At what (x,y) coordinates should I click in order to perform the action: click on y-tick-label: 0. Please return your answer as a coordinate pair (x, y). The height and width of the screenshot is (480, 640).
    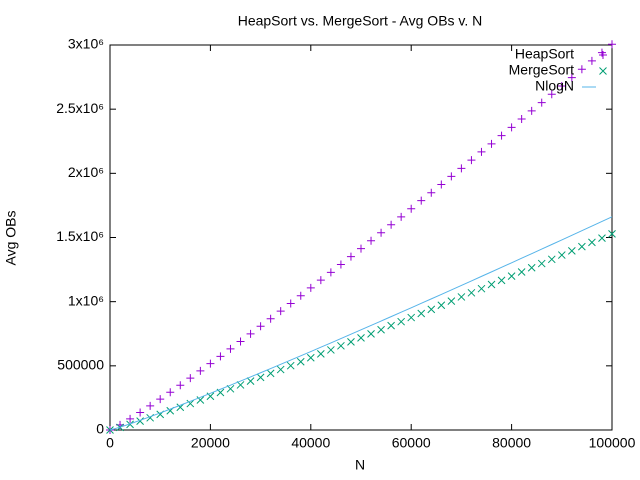
    Looking at the image, I should click on (100, 429).